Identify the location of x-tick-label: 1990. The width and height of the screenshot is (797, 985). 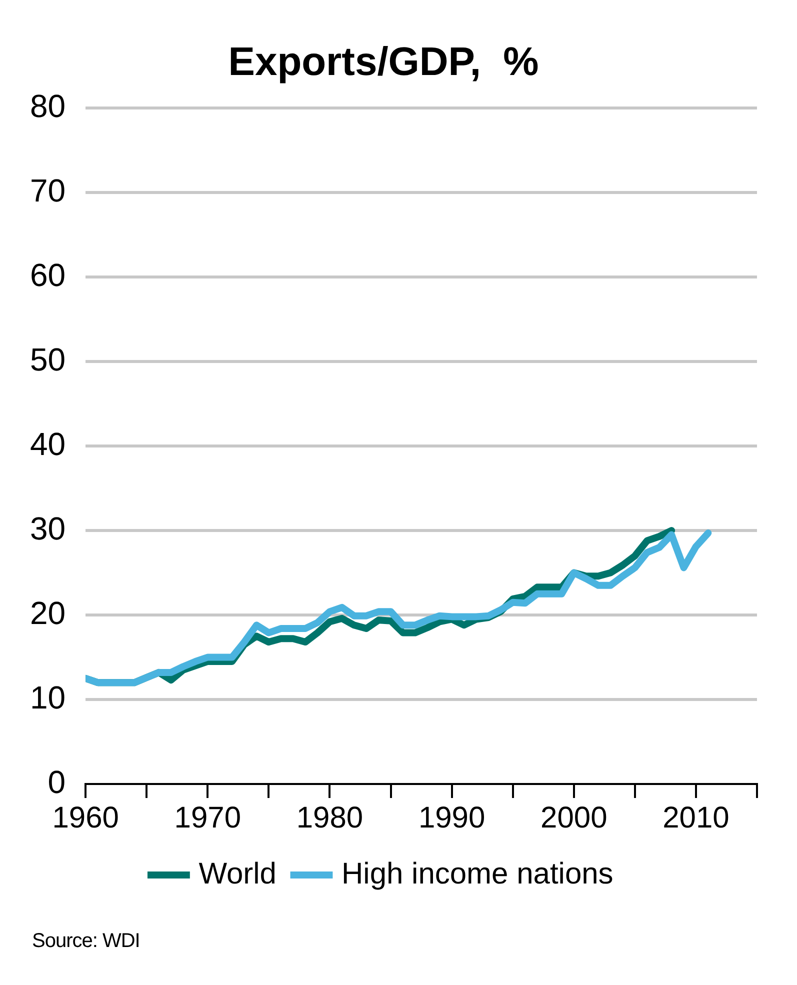
(452, 817).